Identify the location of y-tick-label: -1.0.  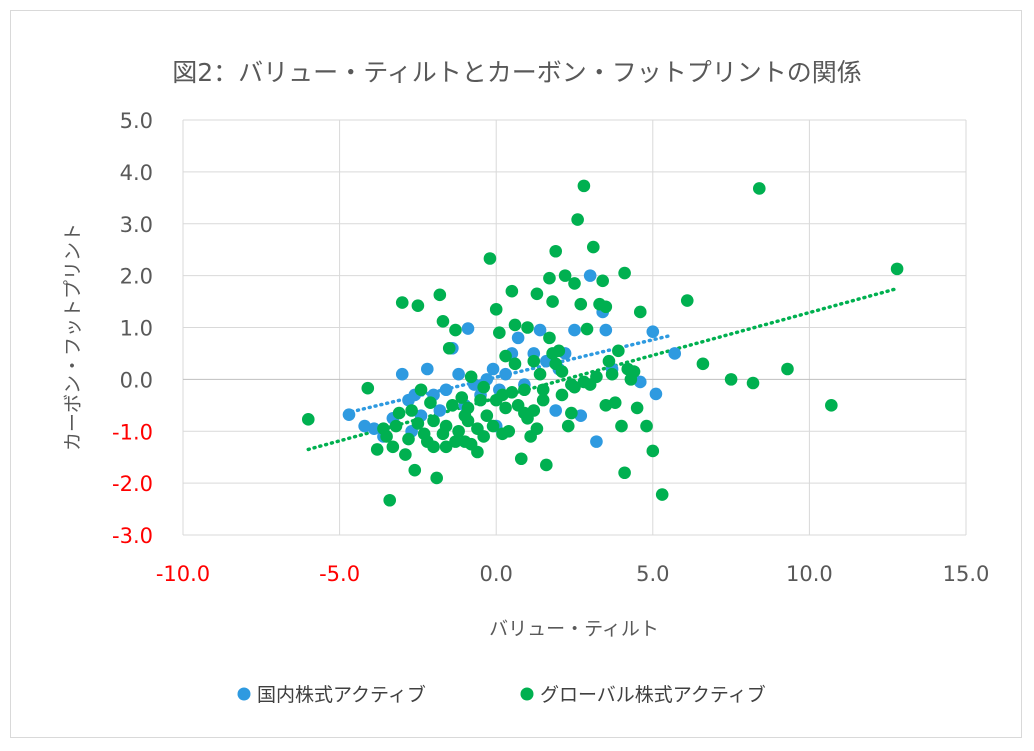
(132, 432).